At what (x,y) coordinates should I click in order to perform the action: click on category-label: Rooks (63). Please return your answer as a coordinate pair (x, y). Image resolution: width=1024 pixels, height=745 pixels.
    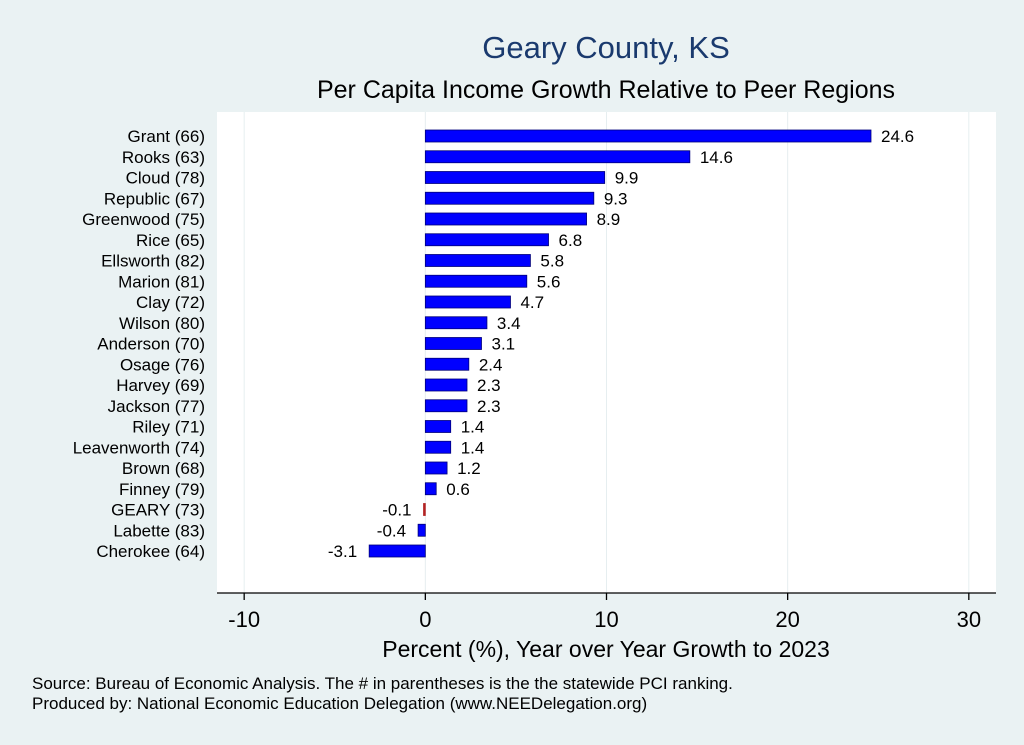
    Looking at the image, I should click on (163, 157).